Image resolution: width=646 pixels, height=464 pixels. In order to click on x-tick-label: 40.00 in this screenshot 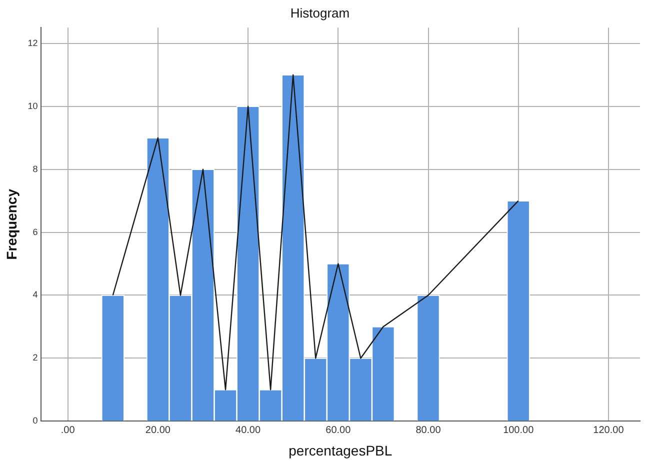, I will do `click(248, 430)`.